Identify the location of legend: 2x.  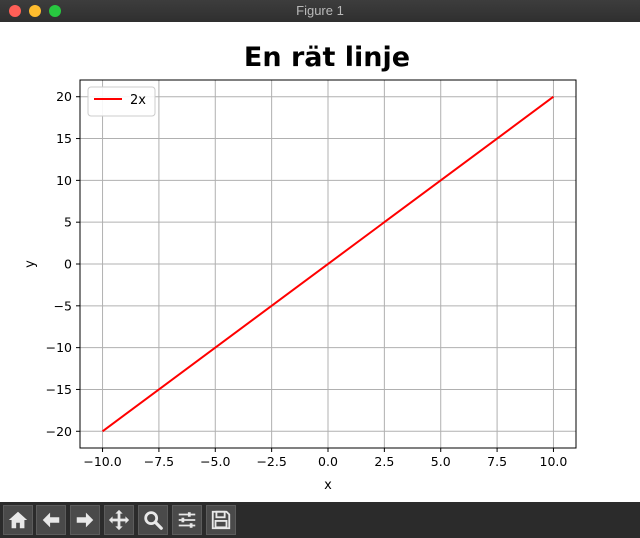
(121, 101).